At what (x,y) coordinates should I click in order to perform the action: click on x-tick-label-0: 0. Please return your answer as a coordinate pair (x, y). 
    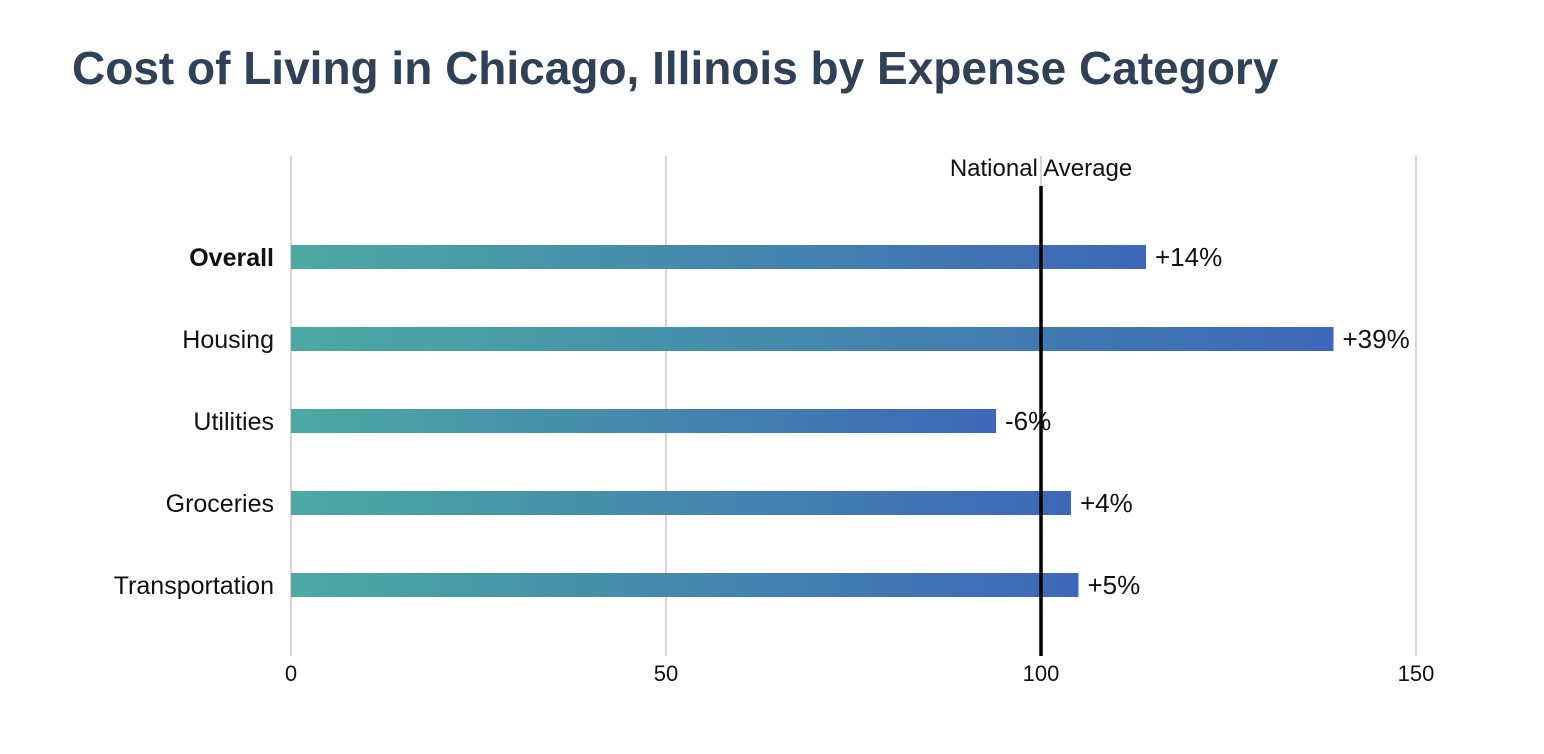
    Looking at the image, I should click on (291, 673).